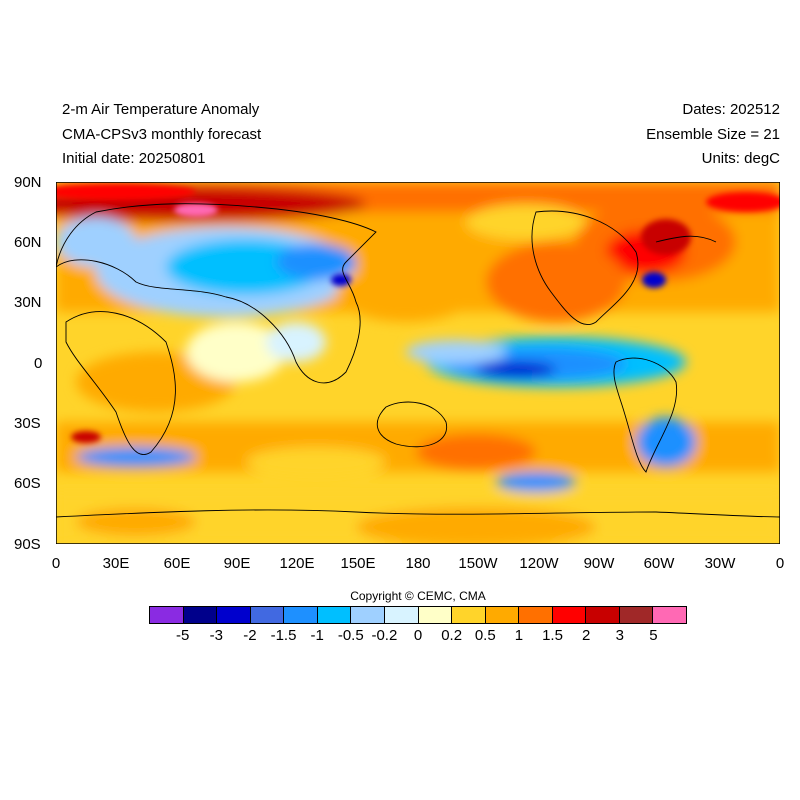 This screenshot has width=800, height=800. What do you see at coordinates (731, 109) in the screenshot?
I see `forecast-dates: Dates: 202512` at bounding box center [731, 109].